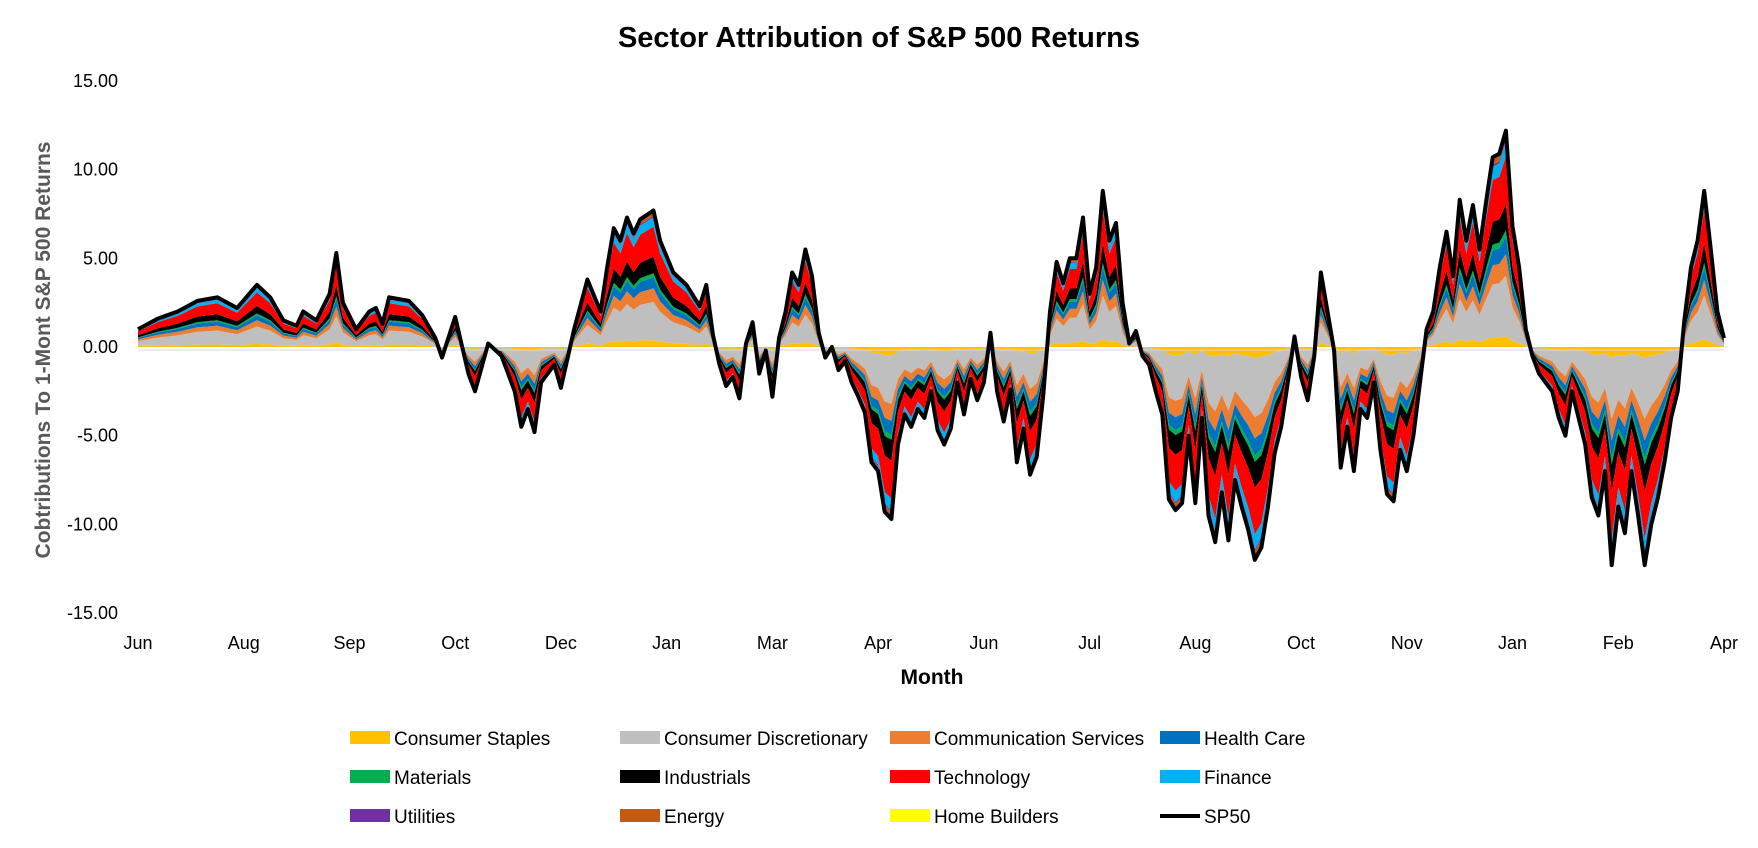 The height and width of the screenshot is (848, 1758). I want to click on x-tick-label: Jul, so click(1089, 643).